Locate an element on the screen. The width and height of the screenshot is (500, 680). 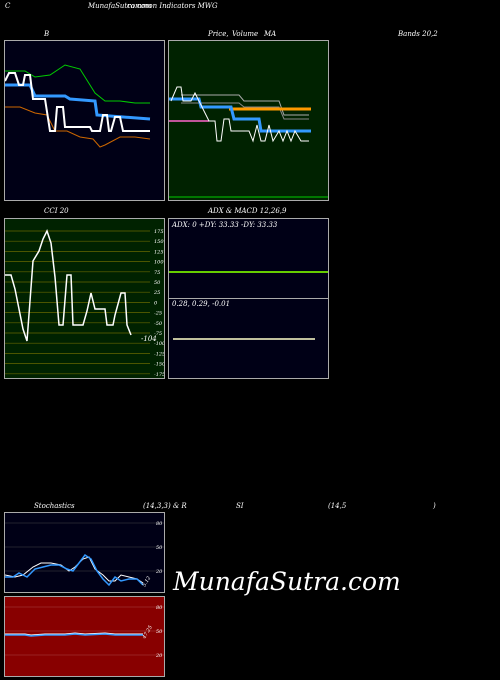
stoch-tick-20: 20 is located at coordinates (159, 572).